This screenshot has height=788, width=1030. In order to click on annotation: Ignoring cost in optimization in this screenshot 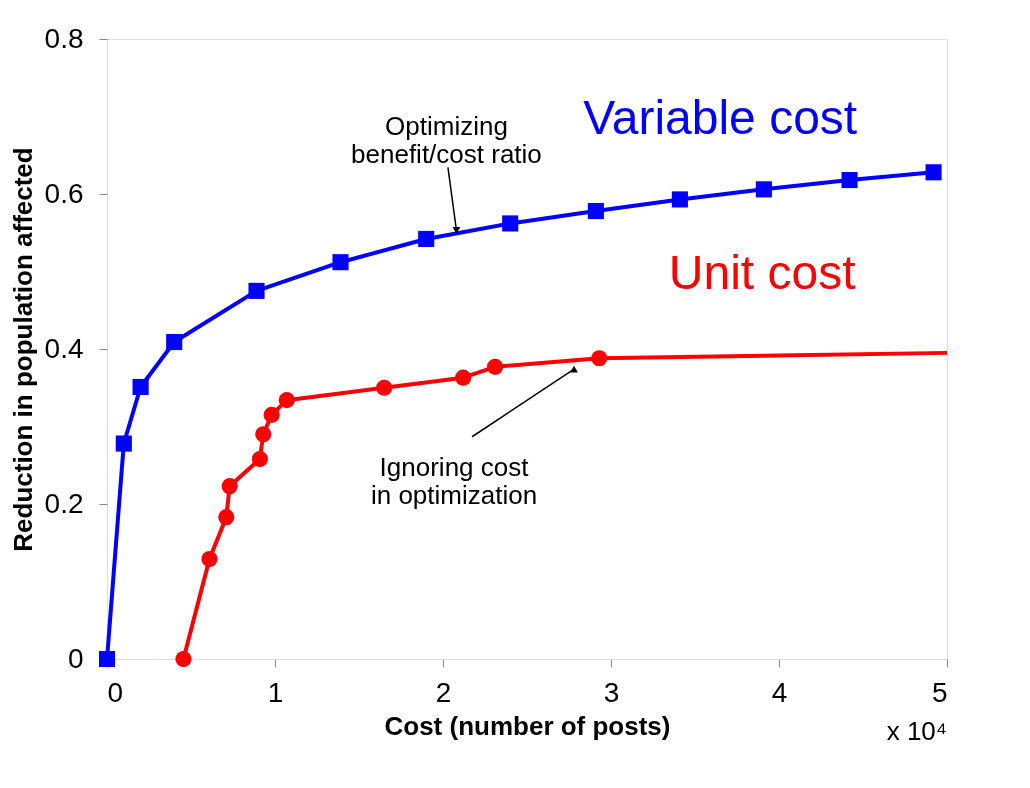, I will do `click(454, 481)`.